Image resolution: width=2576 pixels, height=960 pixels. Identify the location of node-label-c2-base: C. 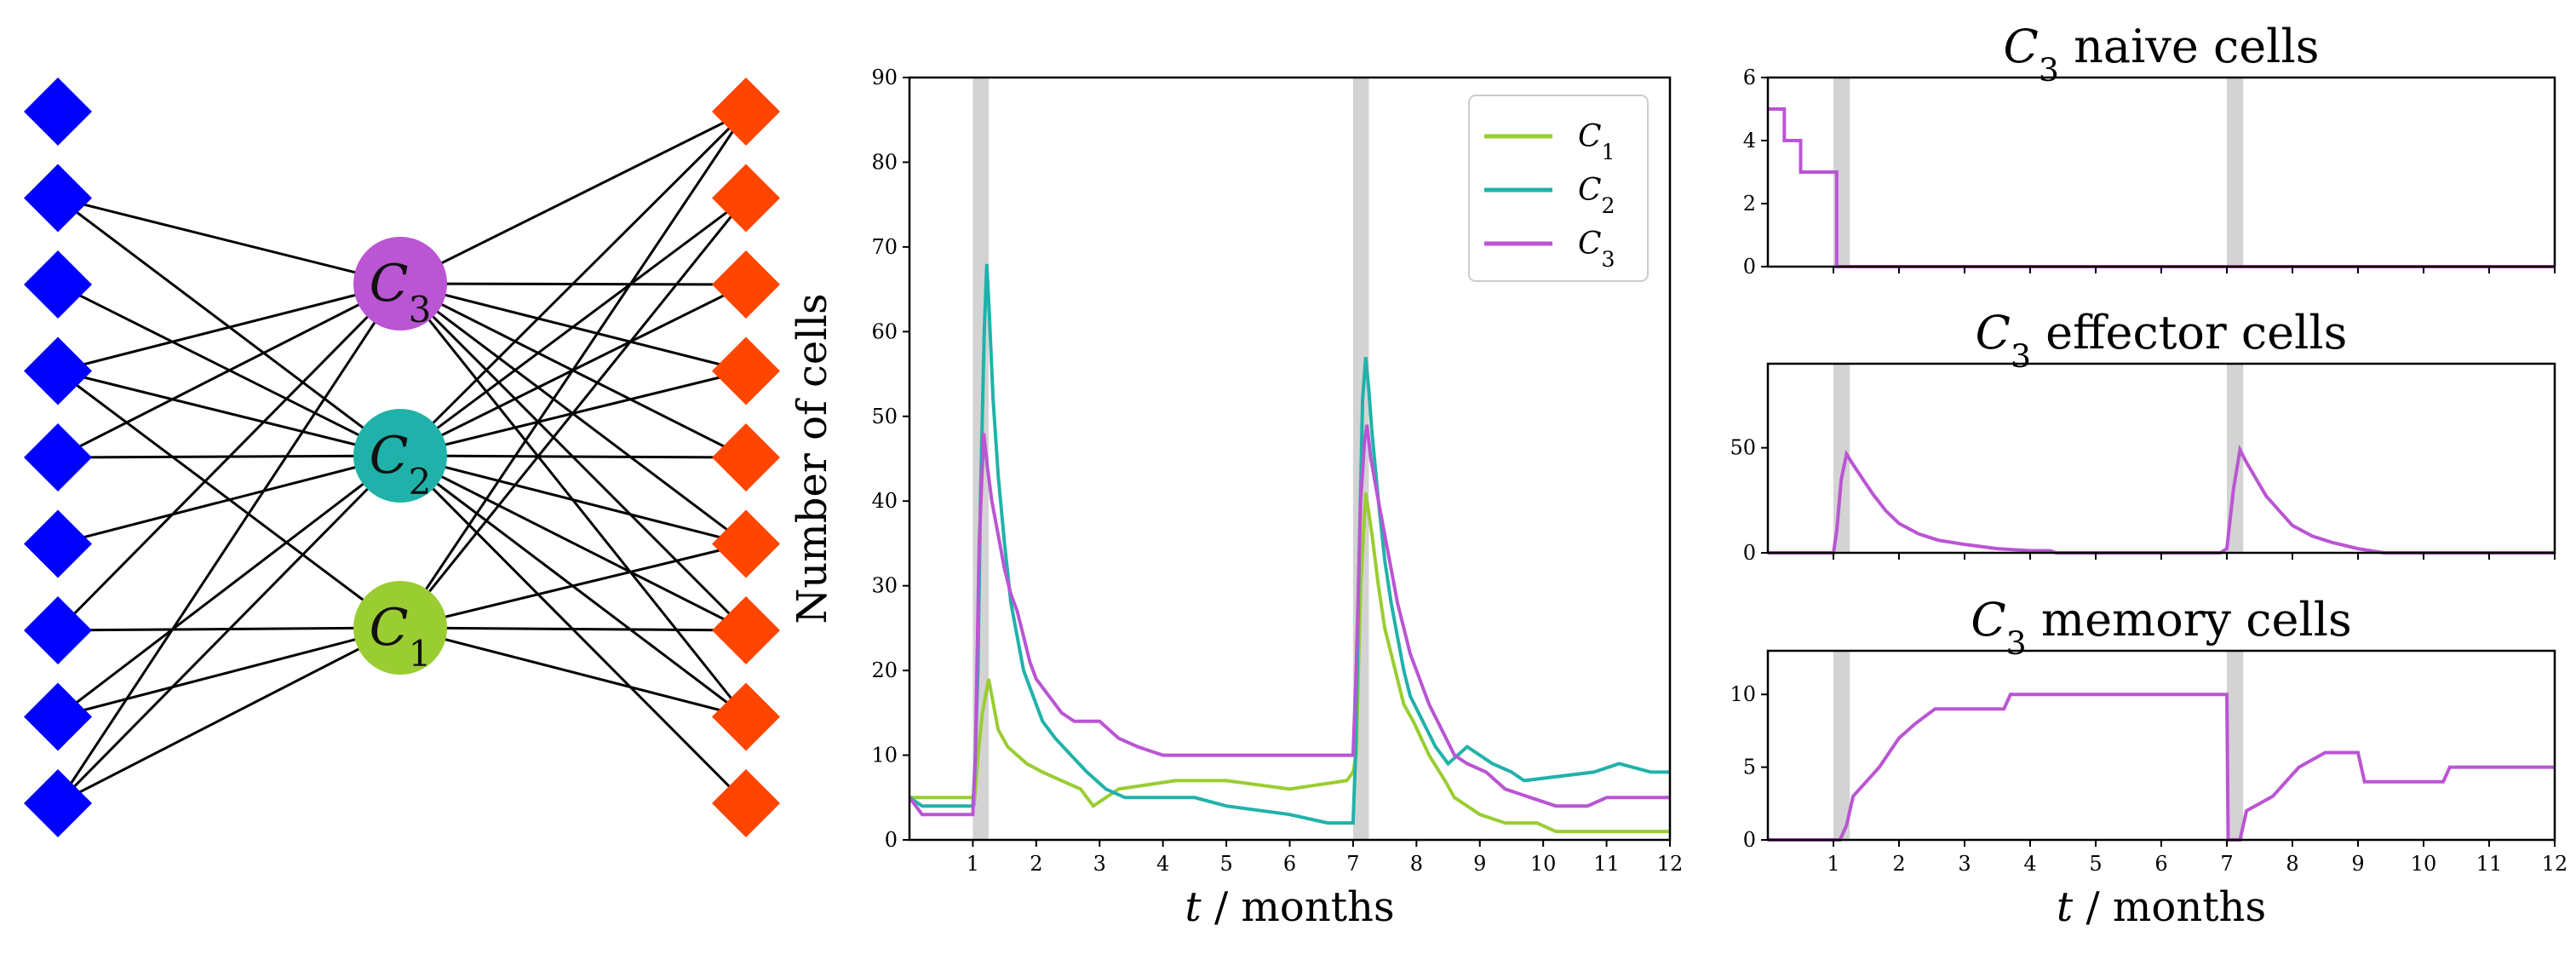
(389, 456).